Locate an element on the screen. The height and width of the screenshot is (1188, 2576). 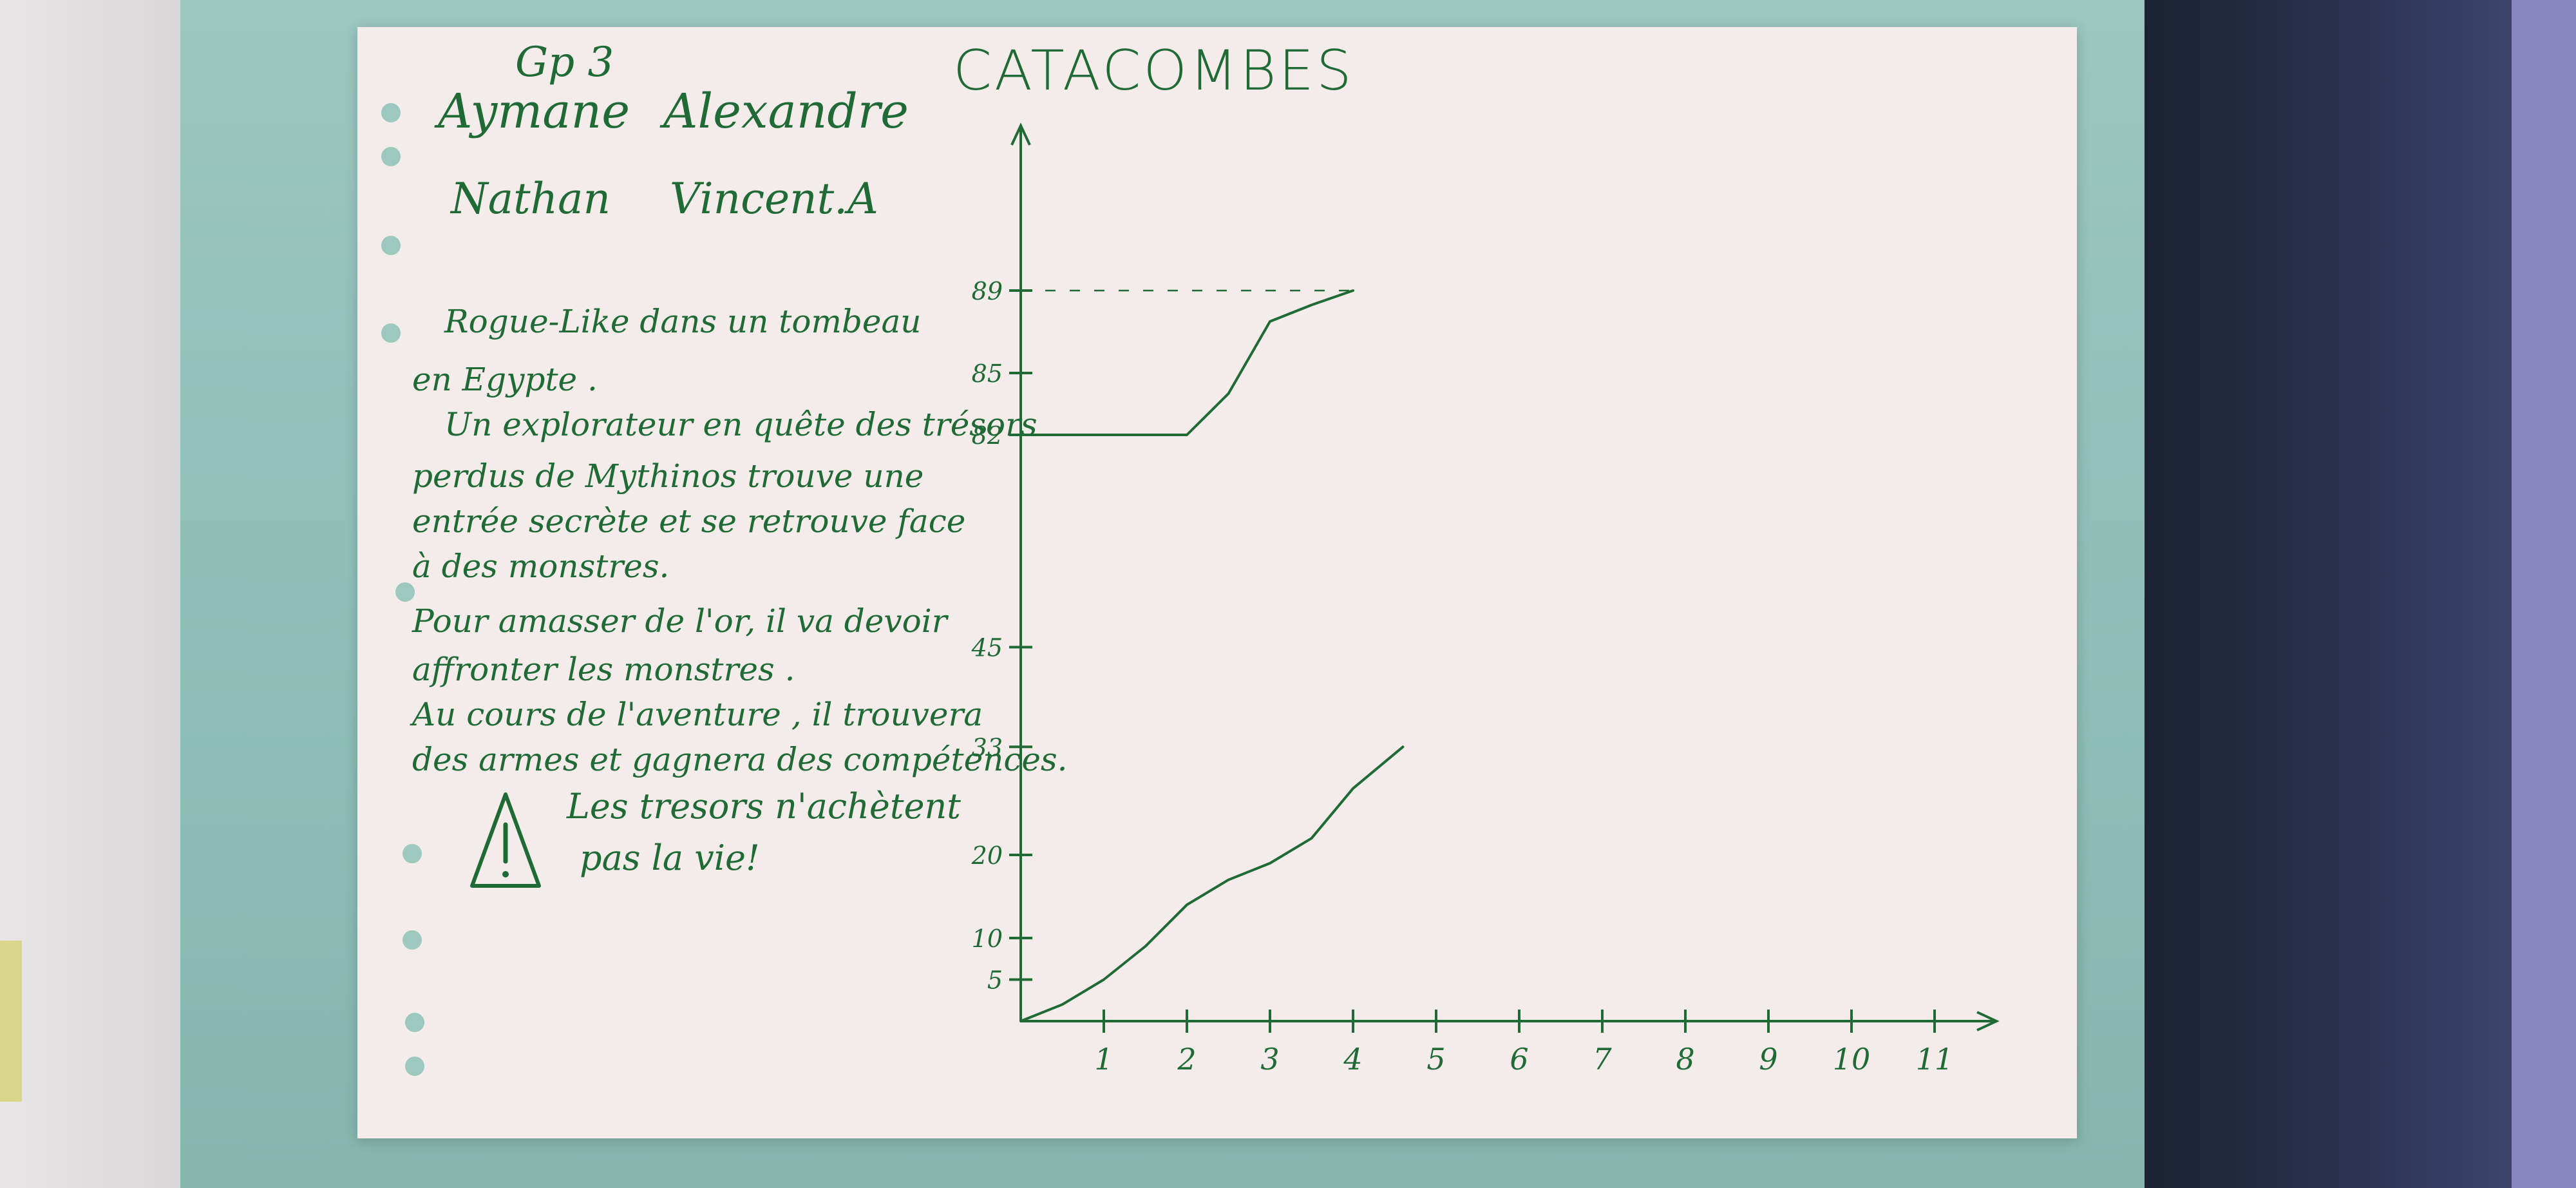
x-tick-label: 9 is located at coordinates (1768, 1059).